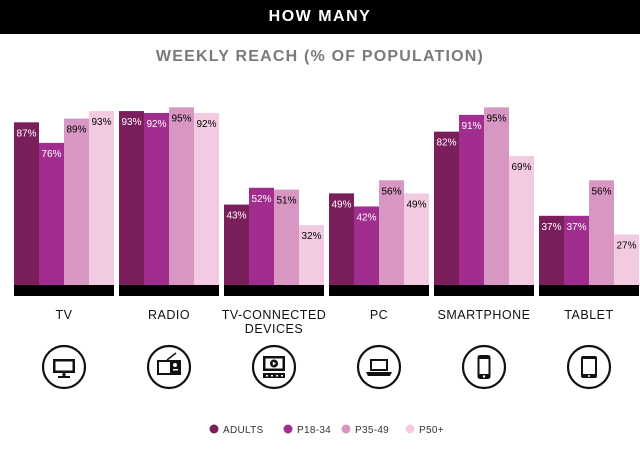 The width and height of the screenshot is (640, 453). I want to click on bar-tv-adults, so click(26, 203).